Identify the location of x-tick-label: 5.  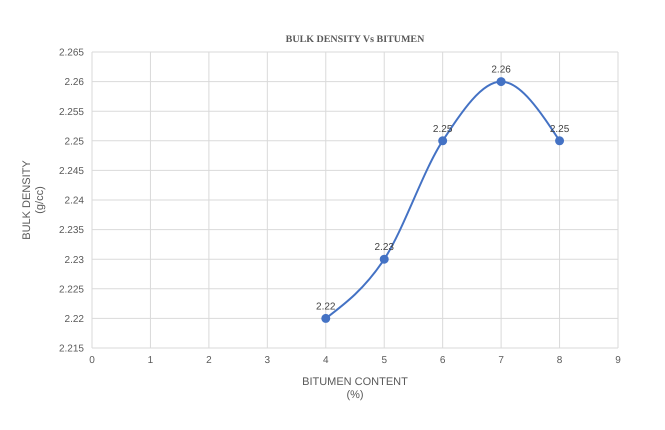
(384, 360).